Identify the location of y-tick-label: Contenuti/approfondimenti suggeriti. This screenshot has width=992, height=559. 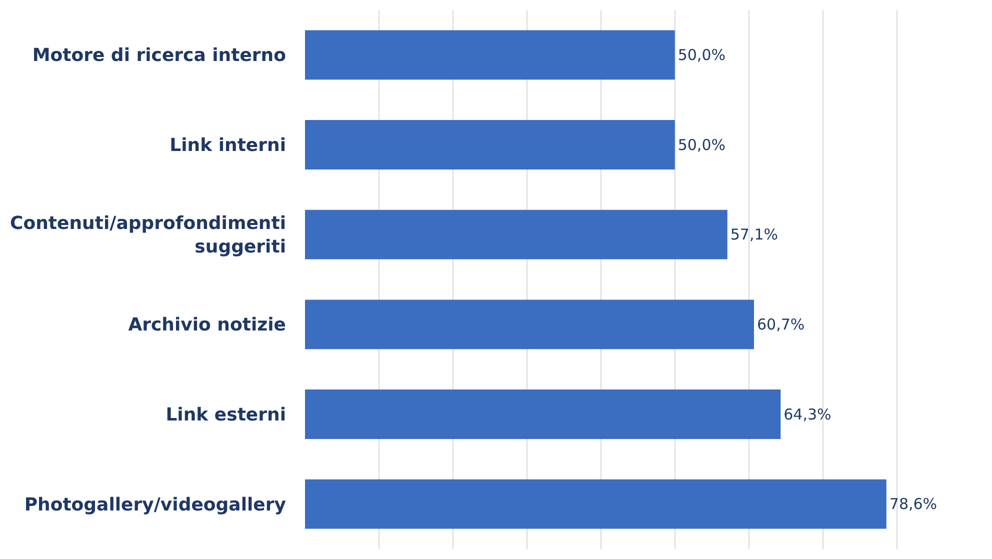
(148, 235).